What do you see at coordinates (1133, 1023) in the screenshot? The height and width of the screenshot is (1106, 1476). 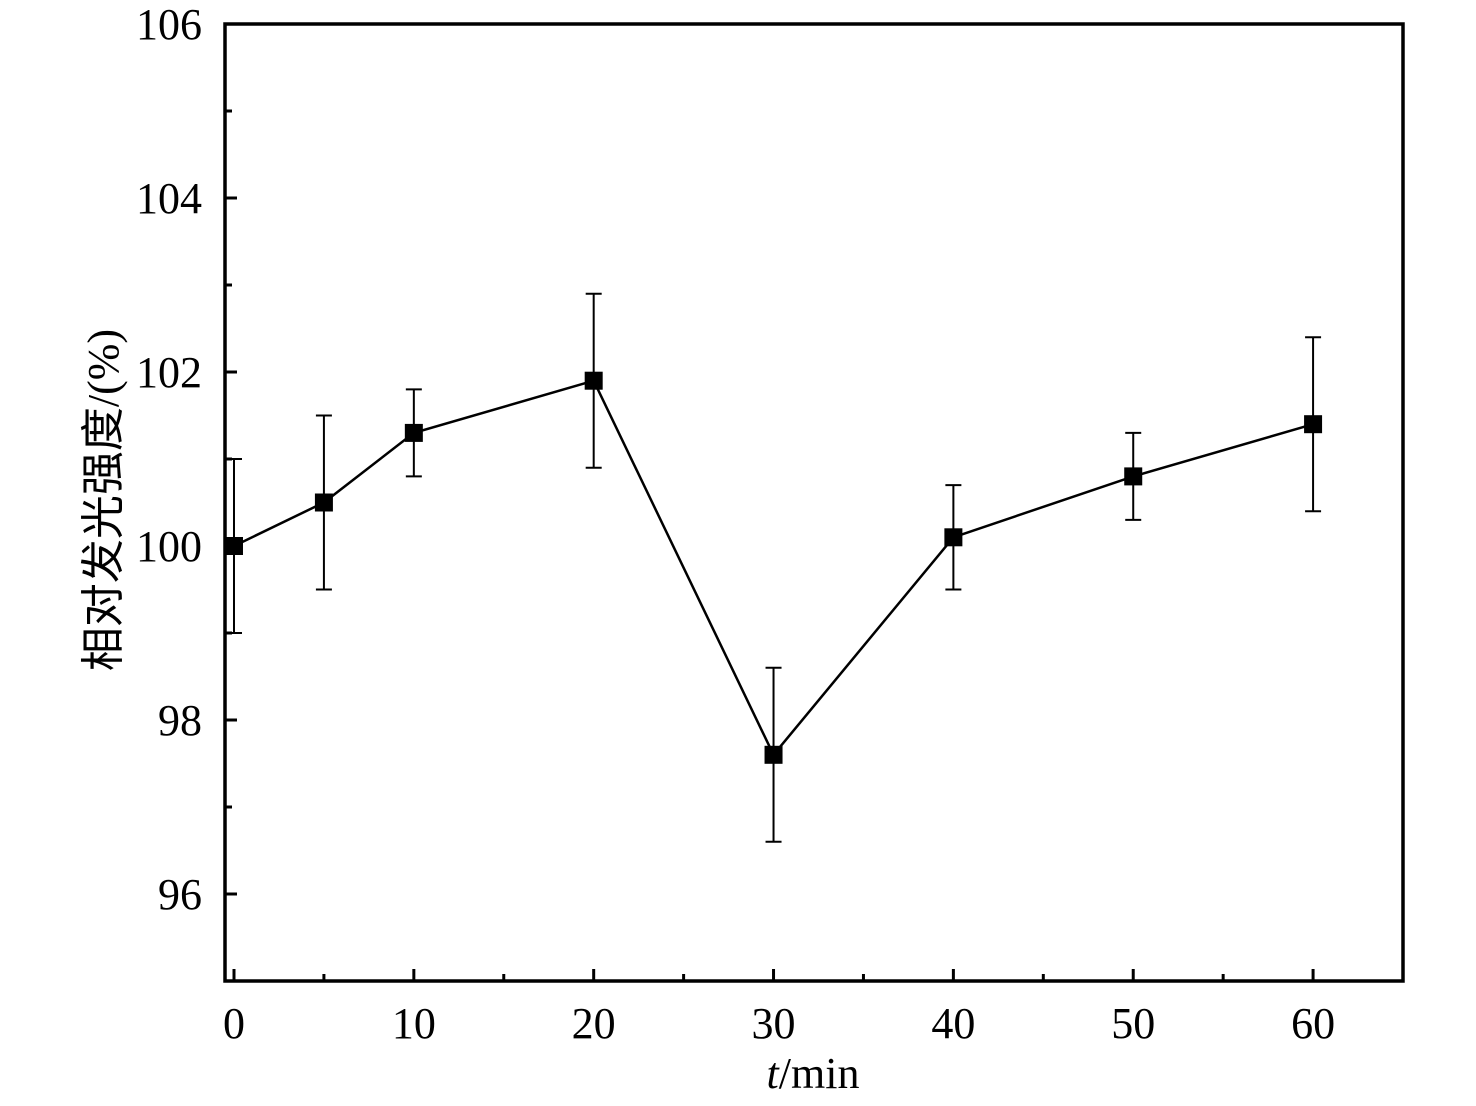 I see `x-tick-label: 50` at bounding box center [1133, 1023].